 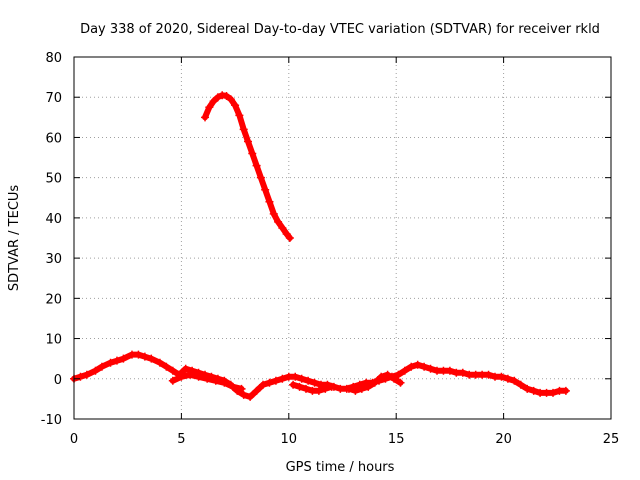 What do you see at coordinates (53, 219) in the screenshot?
I see `y-tick-label: 40` at bounding box center [53, 219].